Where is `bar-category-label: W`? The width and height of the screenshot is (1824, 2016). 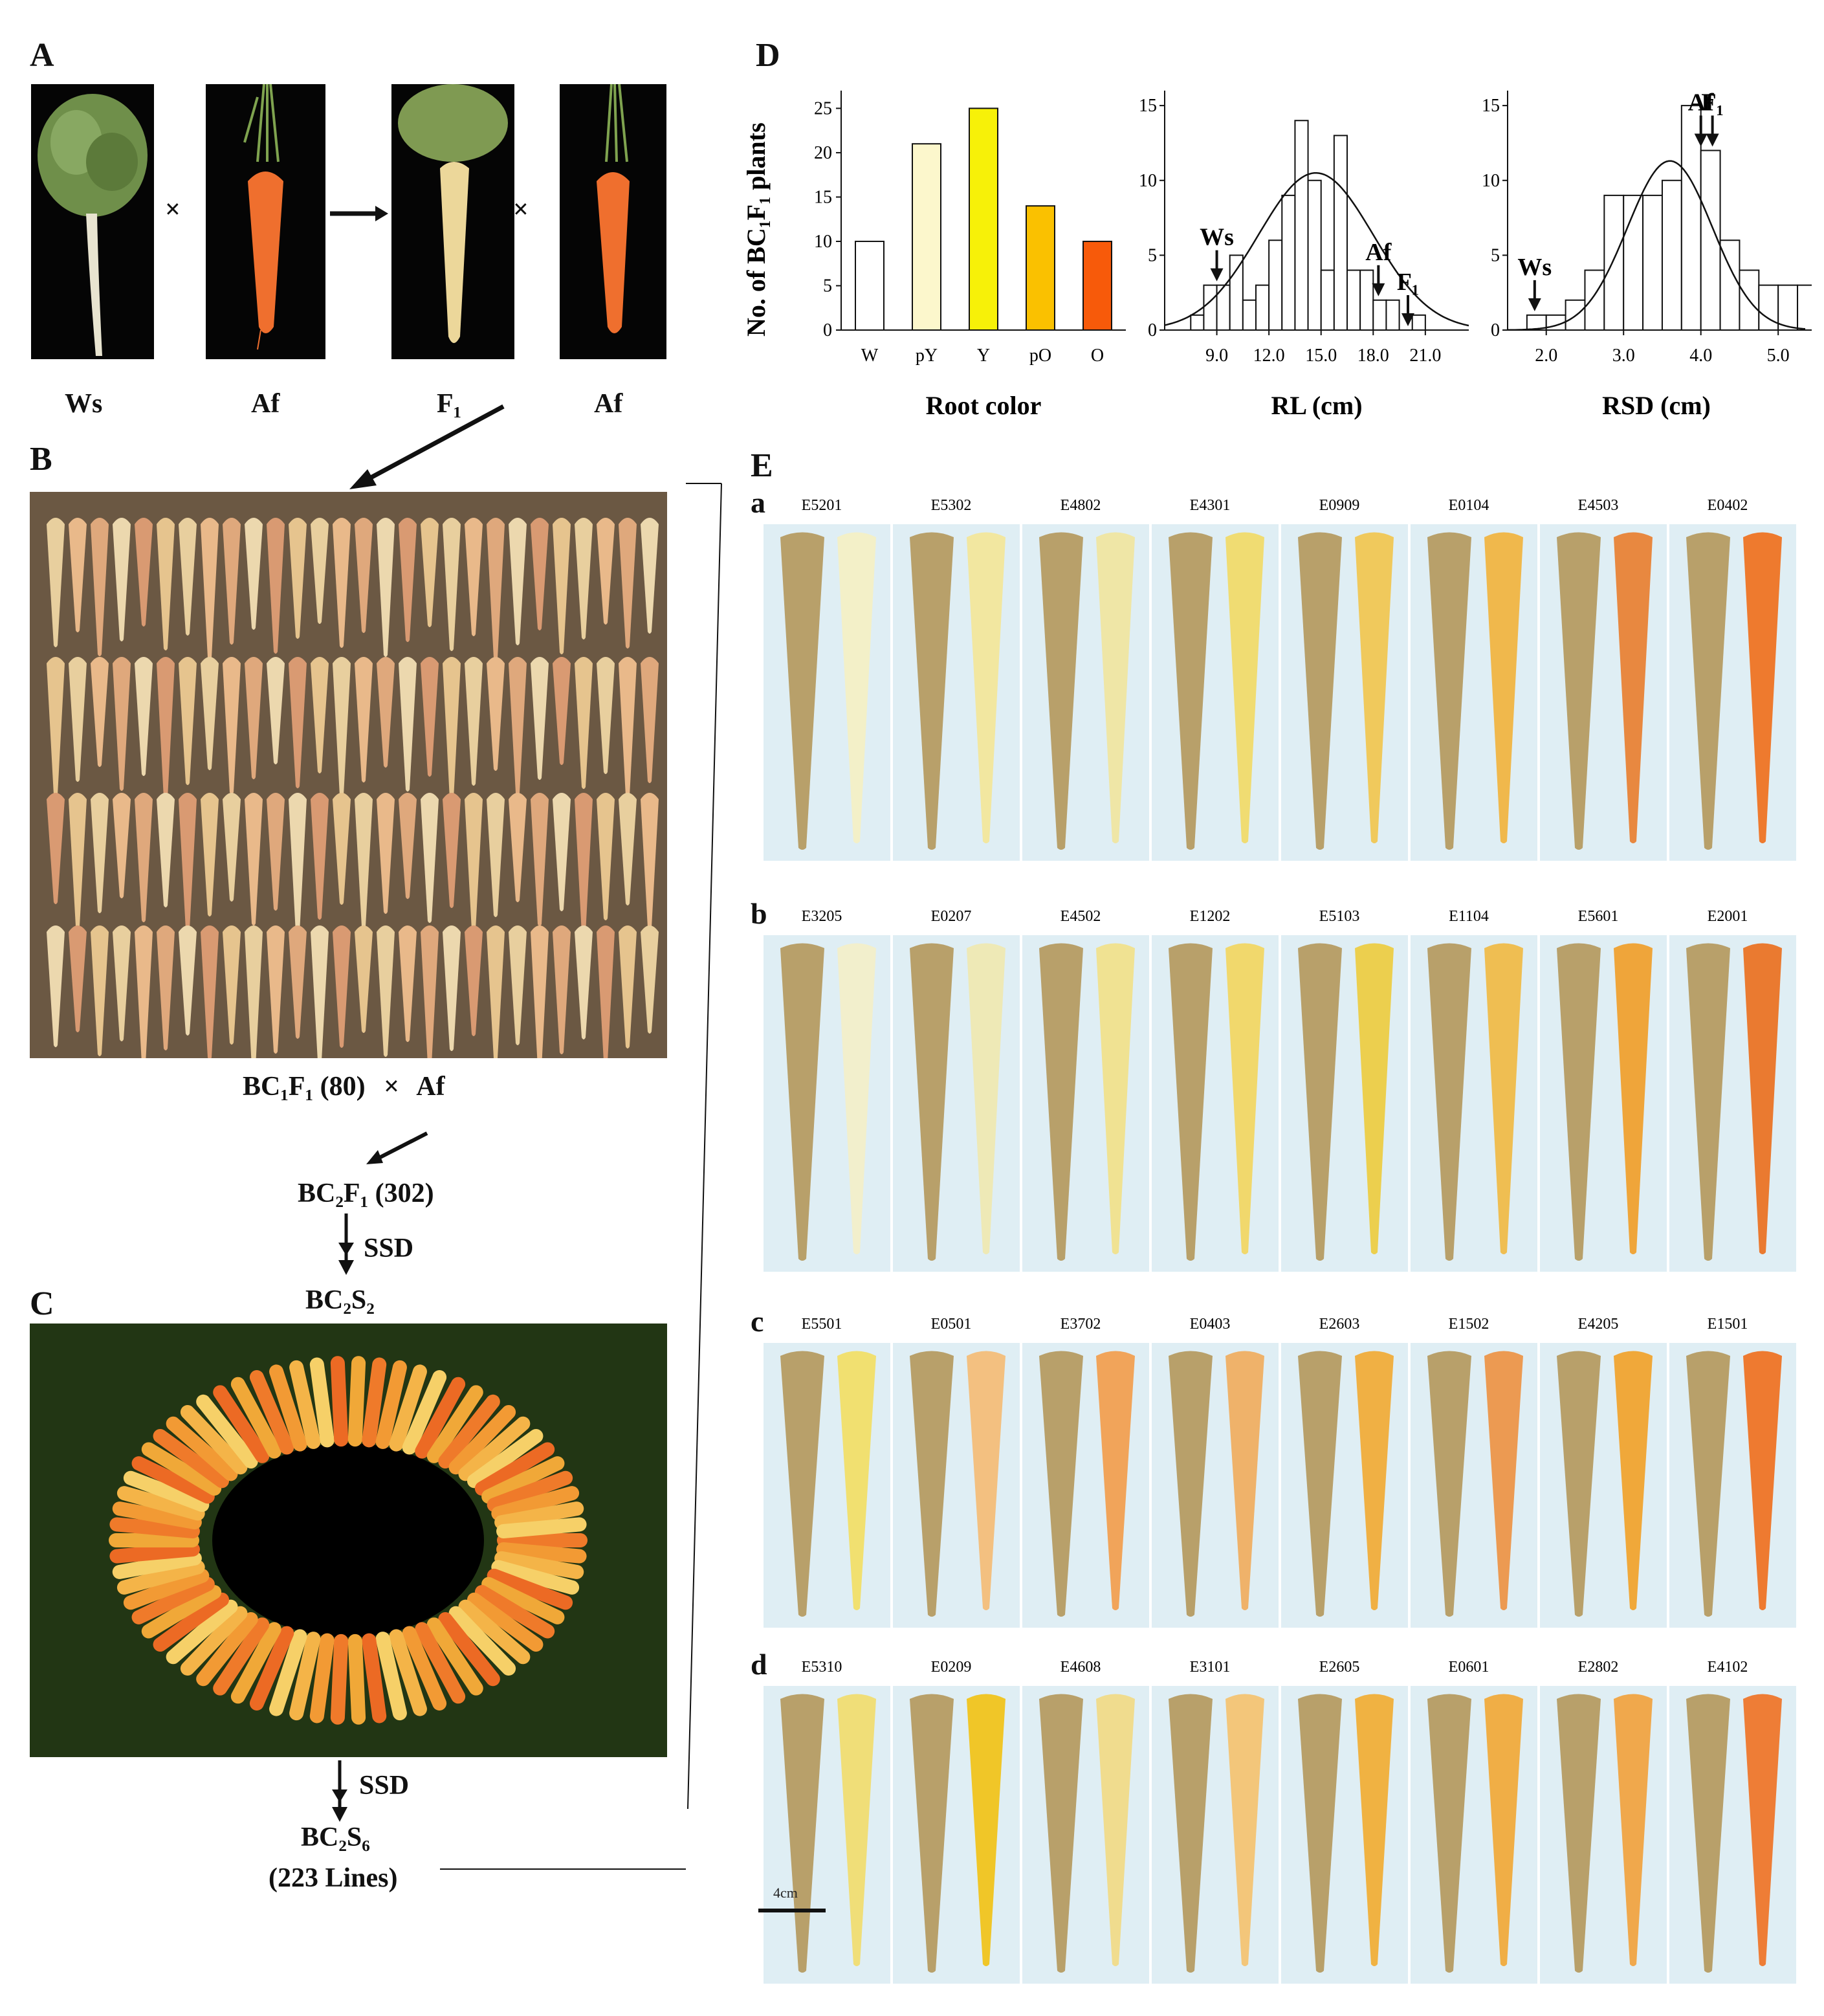 bar-category-label: W is located at coordinates (870, 356).